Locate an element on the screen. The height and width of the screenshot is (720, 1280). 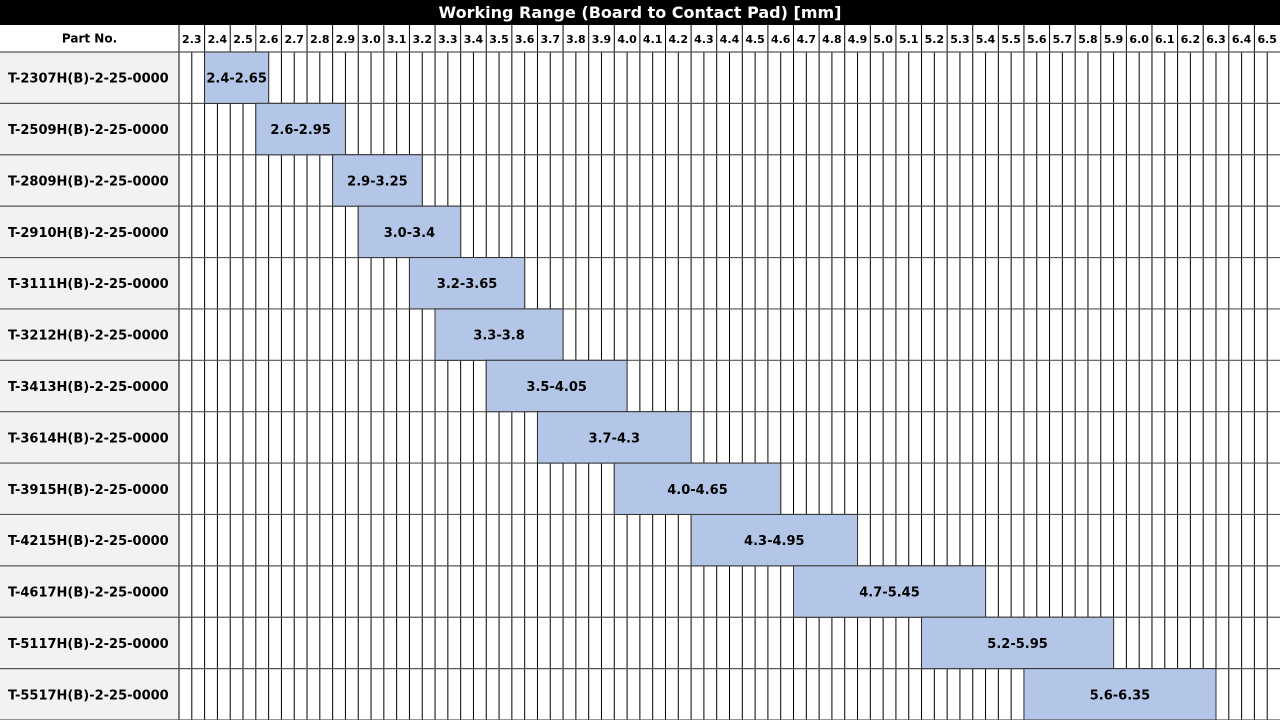
column-tick-label: 4.7 is located at coordinates (807, 39).